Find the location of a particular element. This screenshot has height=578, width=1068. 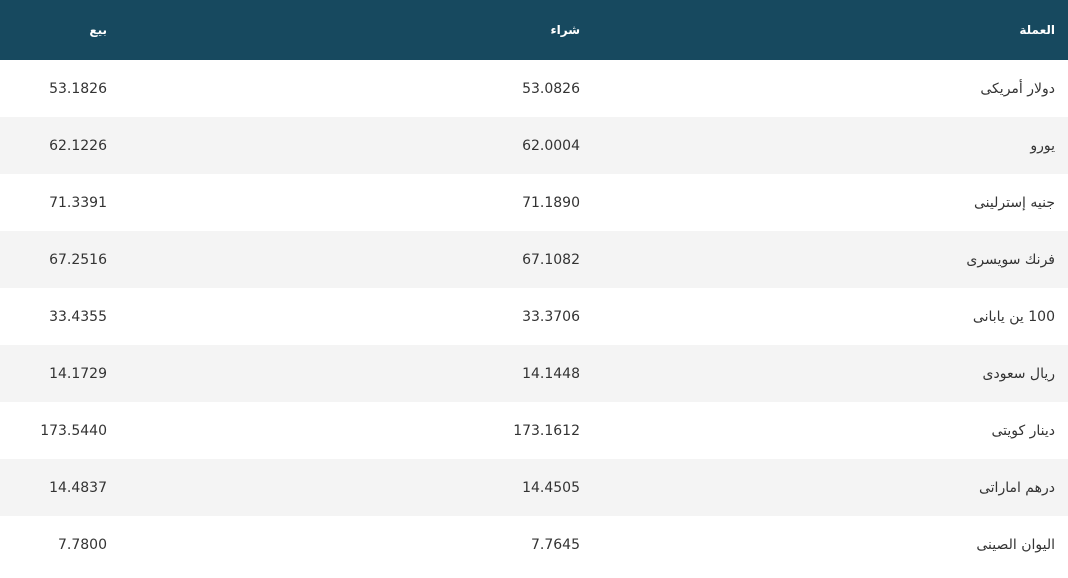

currency-name: دولار أمريكى is located at coordinates (830, 88).